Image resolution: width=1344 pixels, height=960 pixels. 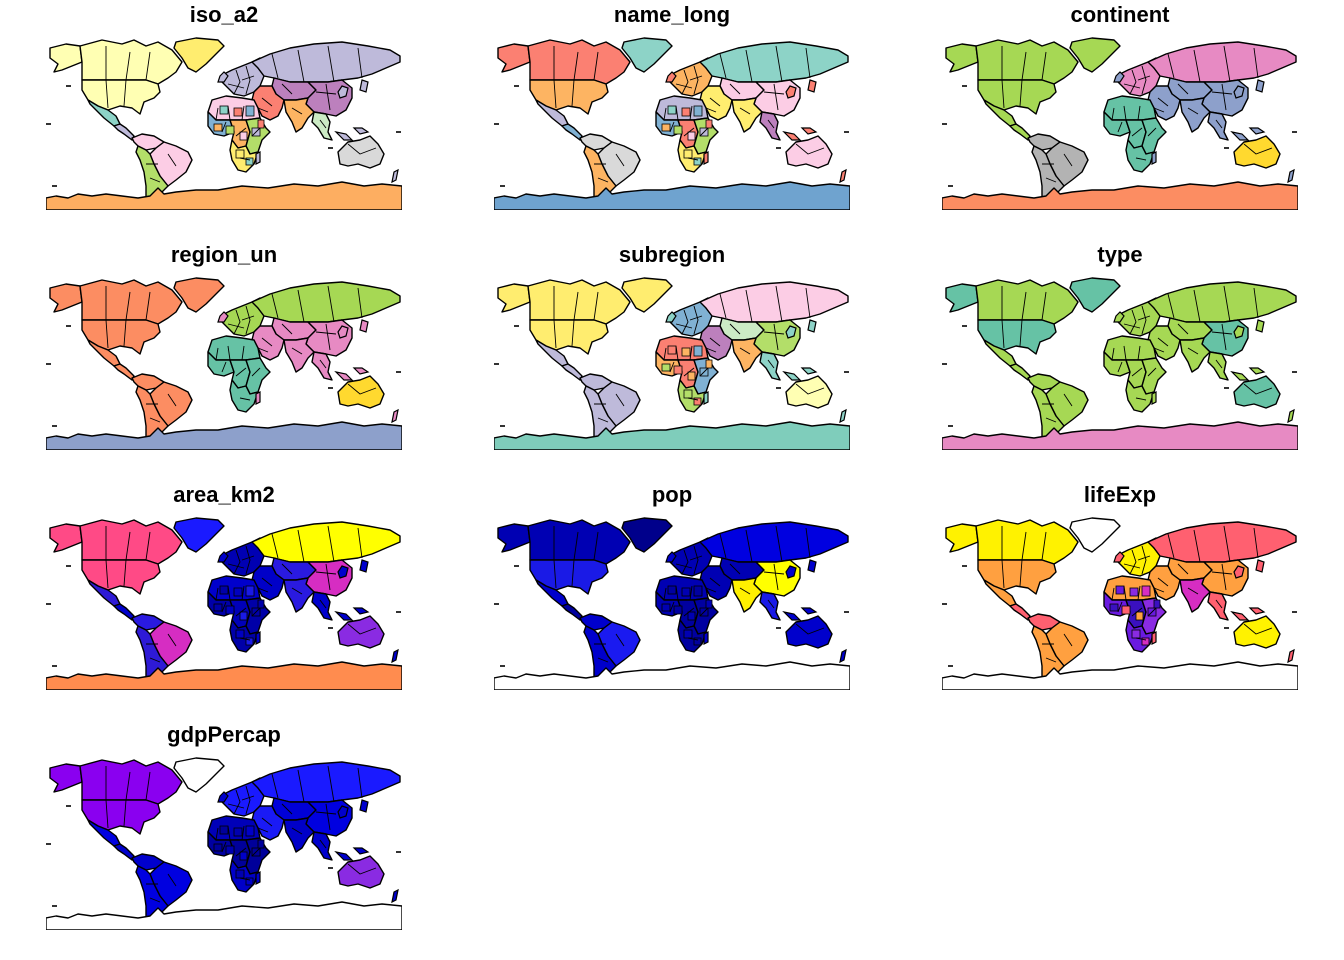 I want to click on map-panel-pop: pop, so click(x=672, y=600).